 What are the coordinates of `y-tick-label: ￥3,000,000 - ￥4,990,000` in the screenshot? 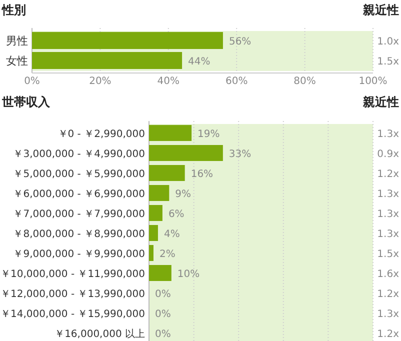 It's located at (79, 154).